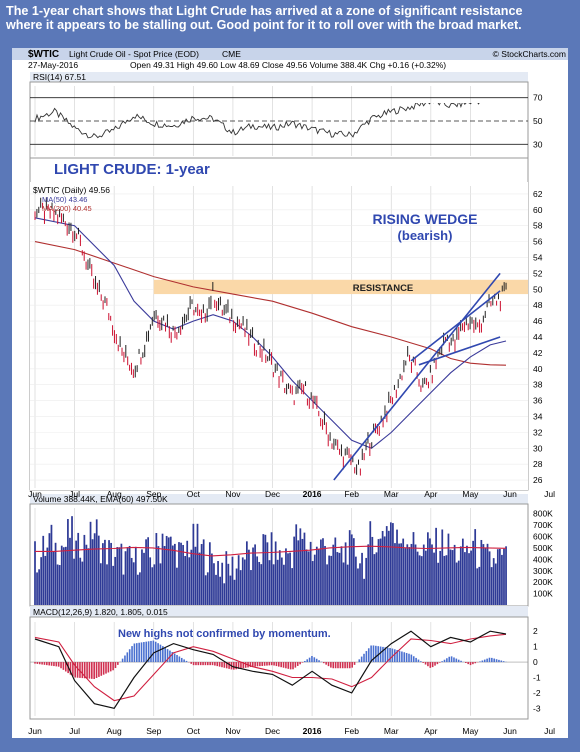 The height and width of the screenshot is (752, 580). Describe the element at coordinates (430, 731) in the screenshot. I see `month-tick-label: Apr` at that location.